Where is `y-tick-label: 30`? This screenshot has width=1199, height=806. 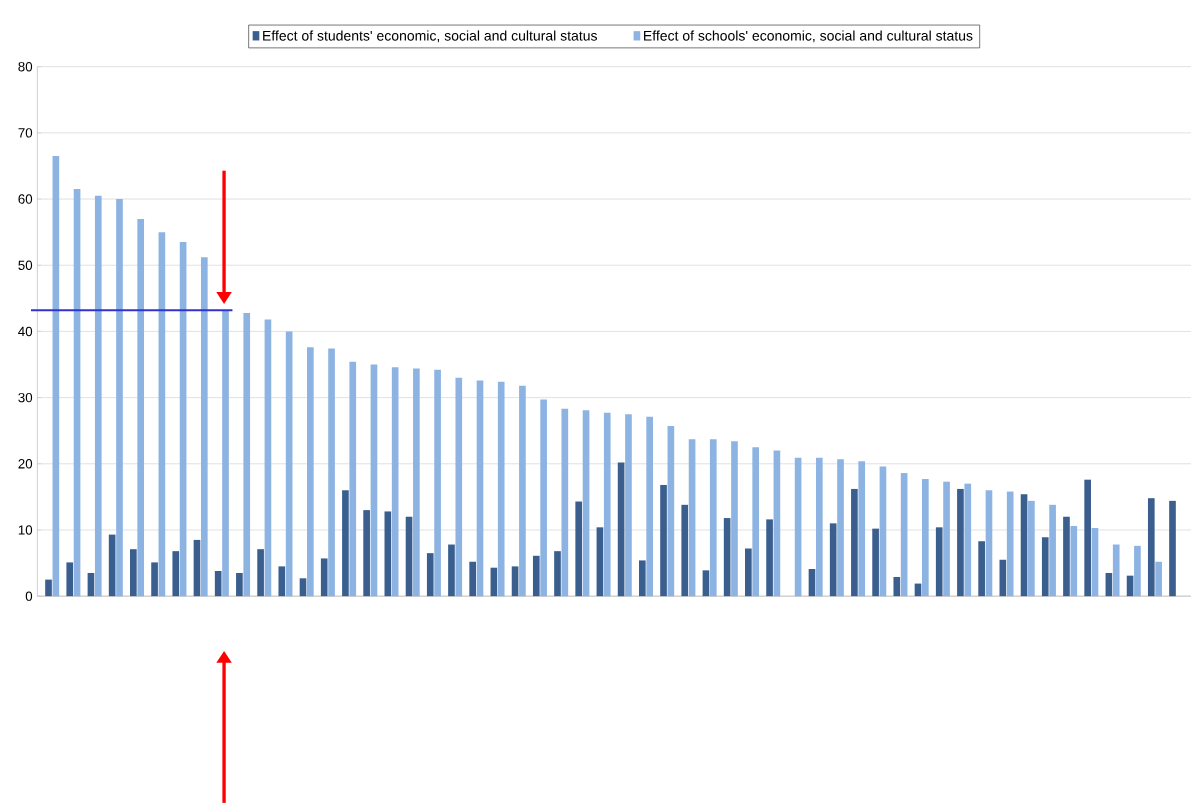 y-tick-label: 30 is located at coordinates (25, 398).